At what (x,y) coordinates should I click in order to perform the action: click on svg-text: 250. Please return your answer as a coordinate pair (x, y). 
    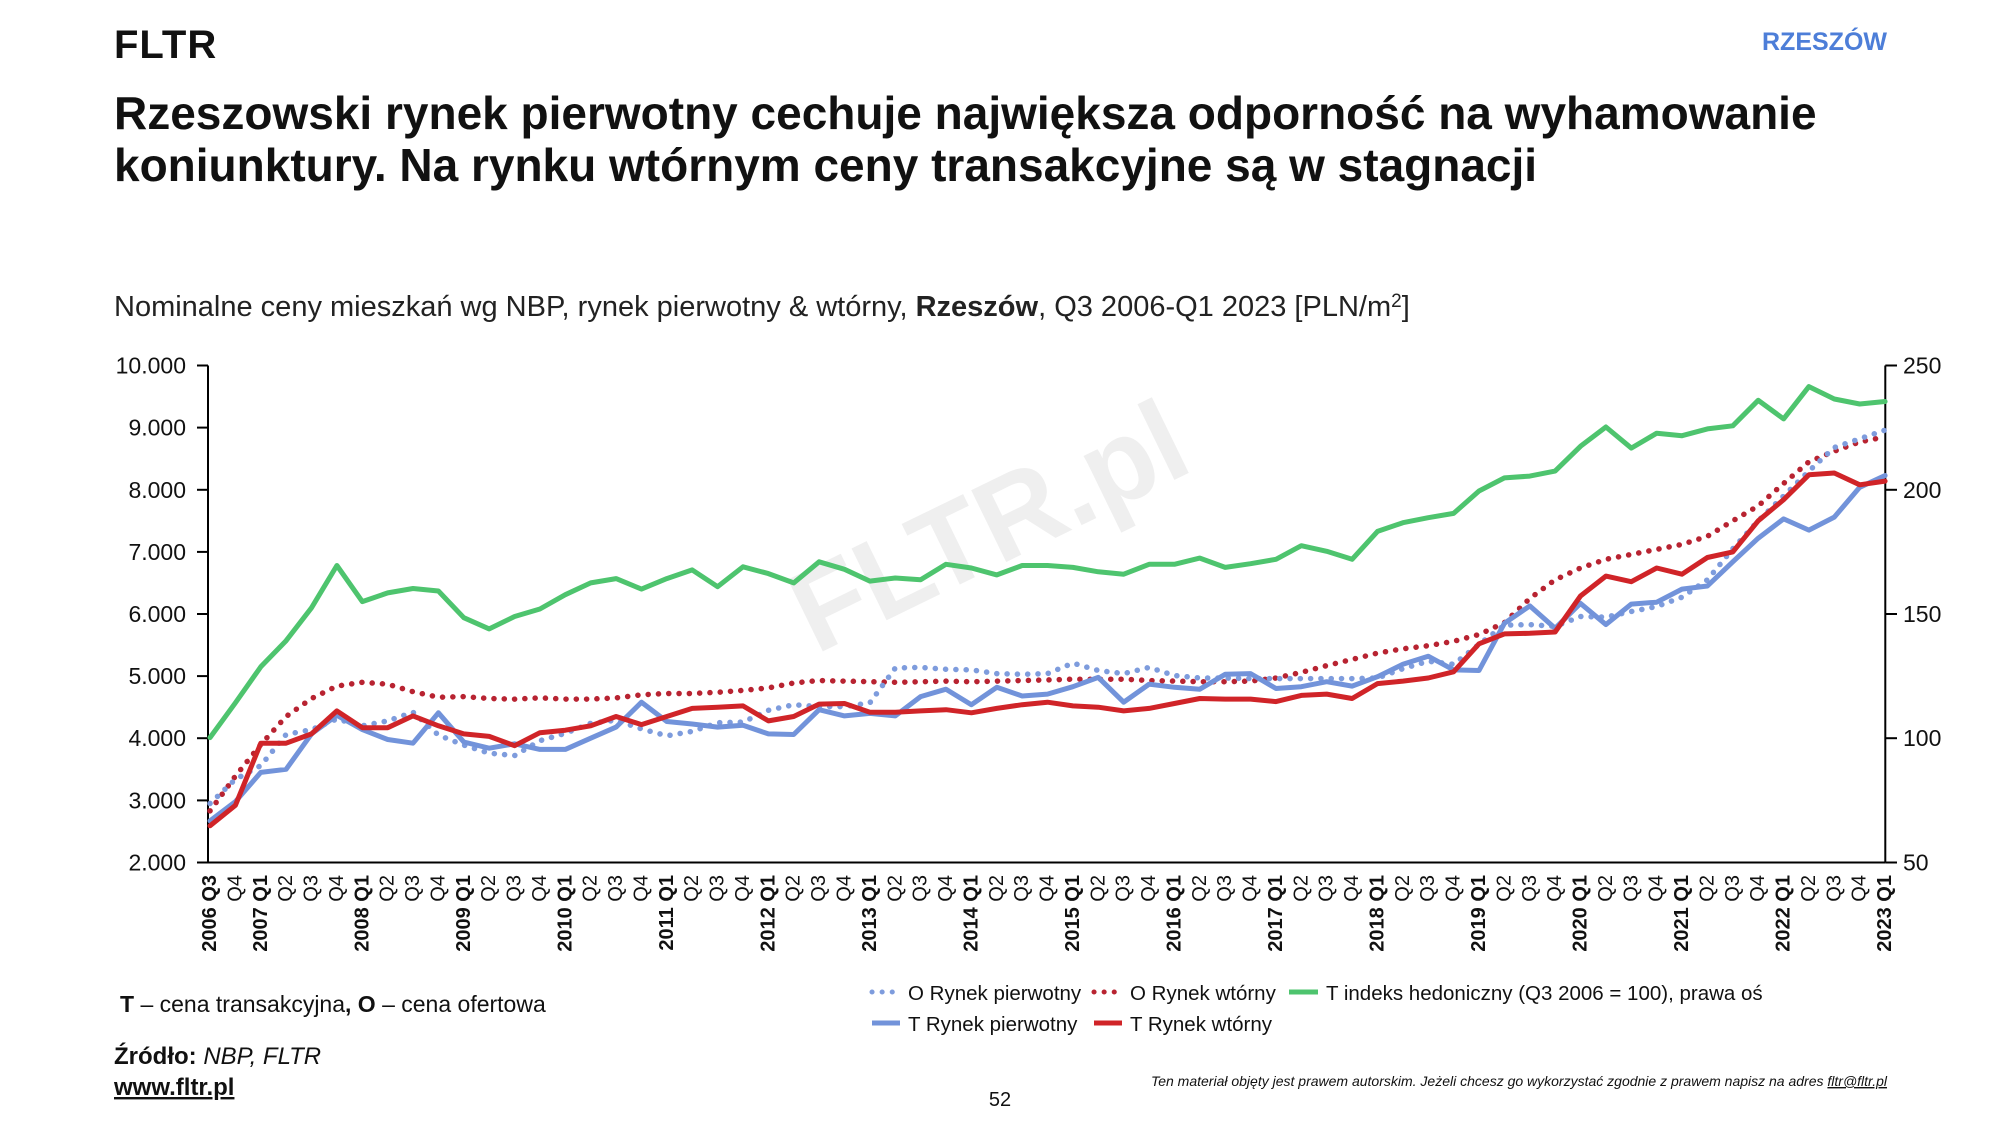
    Looking at the image, I should click on (1922, 366).